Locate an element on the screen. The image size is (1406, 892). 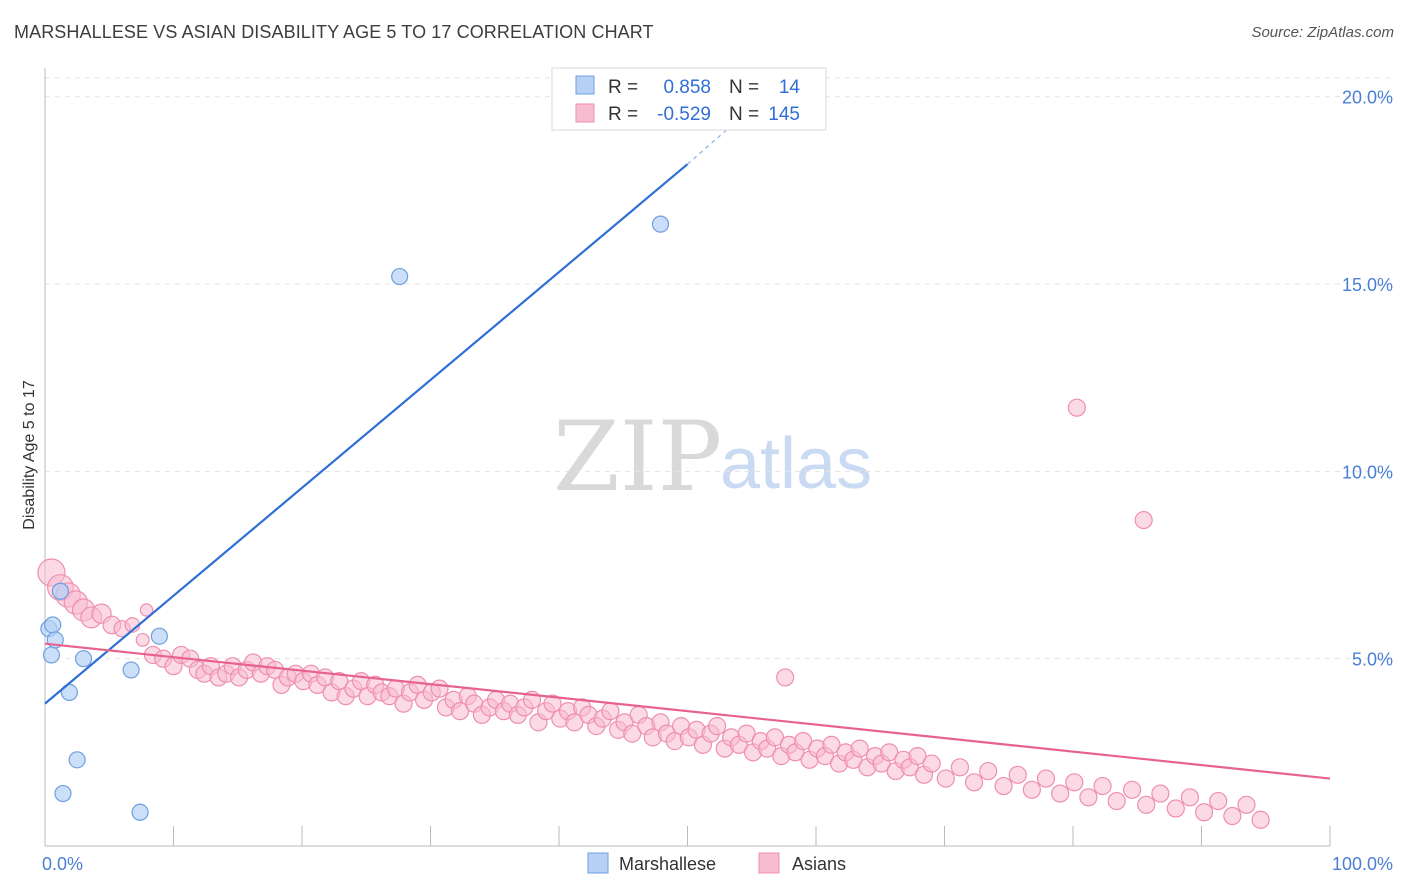
watermark-atlas: atlas is located at coordinates (796, 464).